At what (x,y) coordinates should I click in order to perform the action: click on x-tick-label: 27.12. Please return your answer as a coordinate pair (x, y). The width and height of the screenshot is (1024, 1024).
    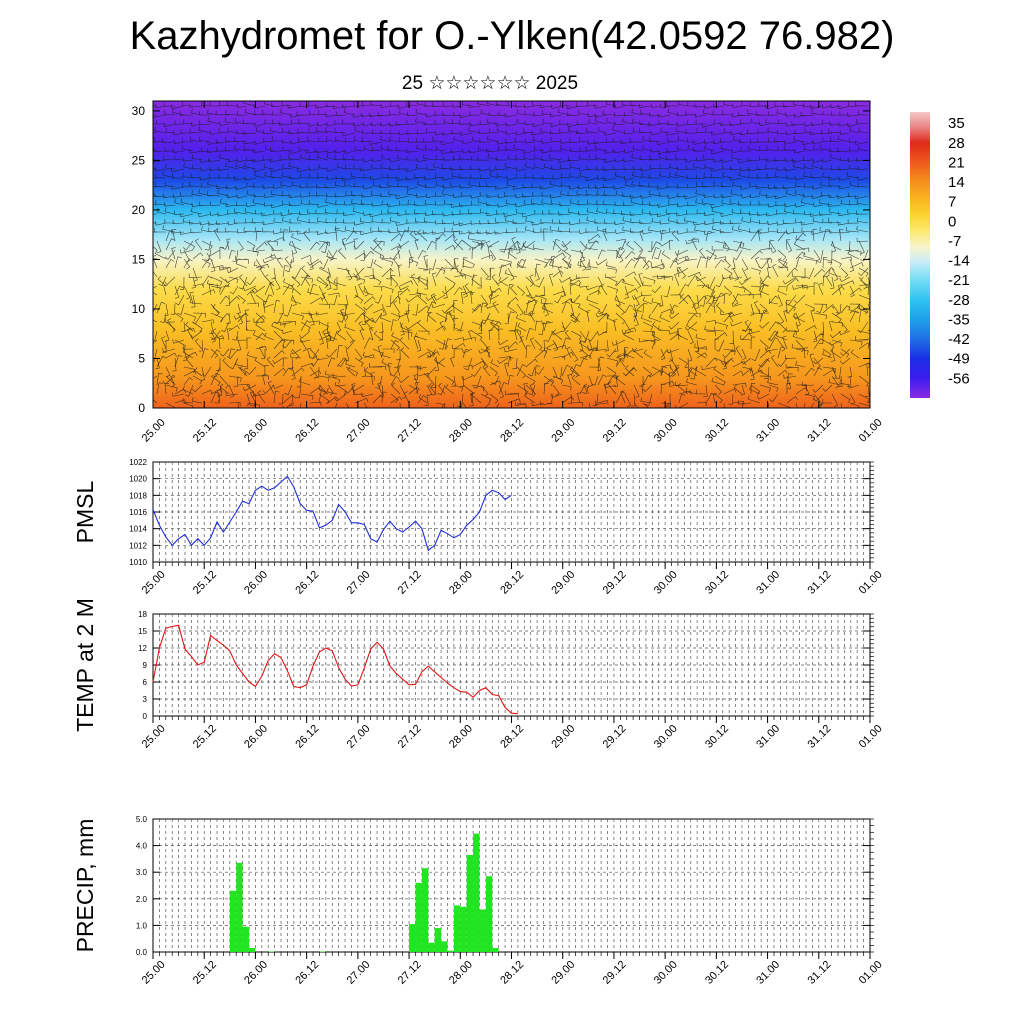
    Looking at the image, I should click on (410, 583).